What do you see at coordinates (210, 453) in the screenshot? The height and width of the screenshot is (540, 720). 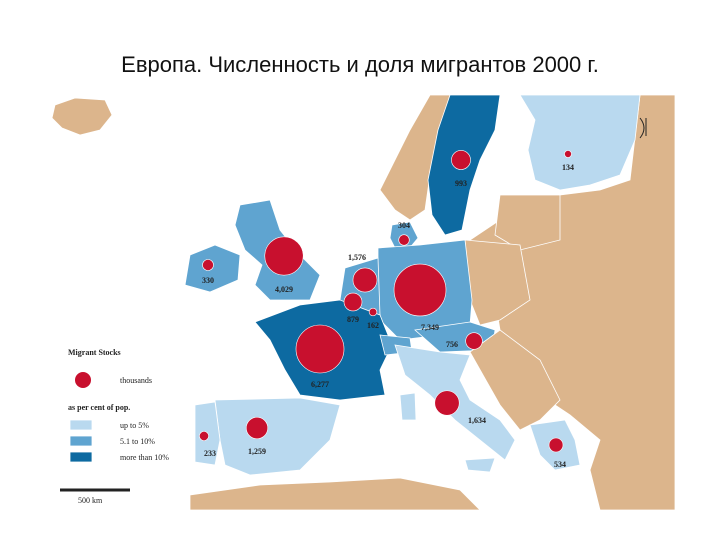 I see `migrant-label: 233` at bounding box center [210, 453].